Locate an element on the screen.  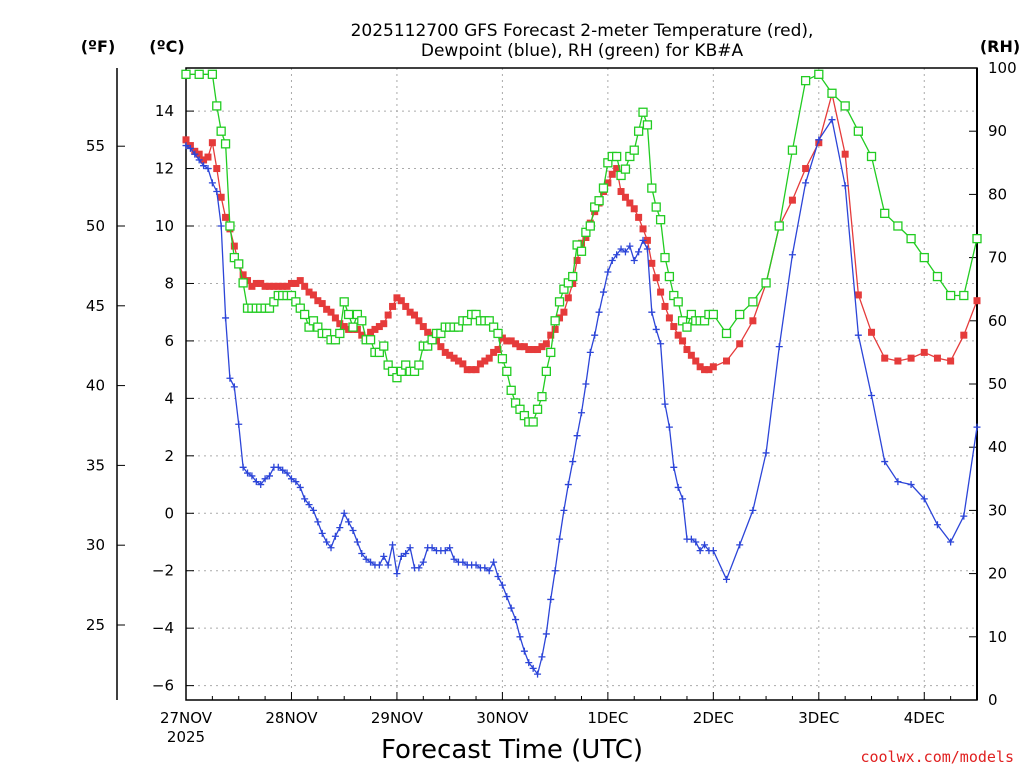
rh-tick-label: 70 is located at coordinates (997, 258).